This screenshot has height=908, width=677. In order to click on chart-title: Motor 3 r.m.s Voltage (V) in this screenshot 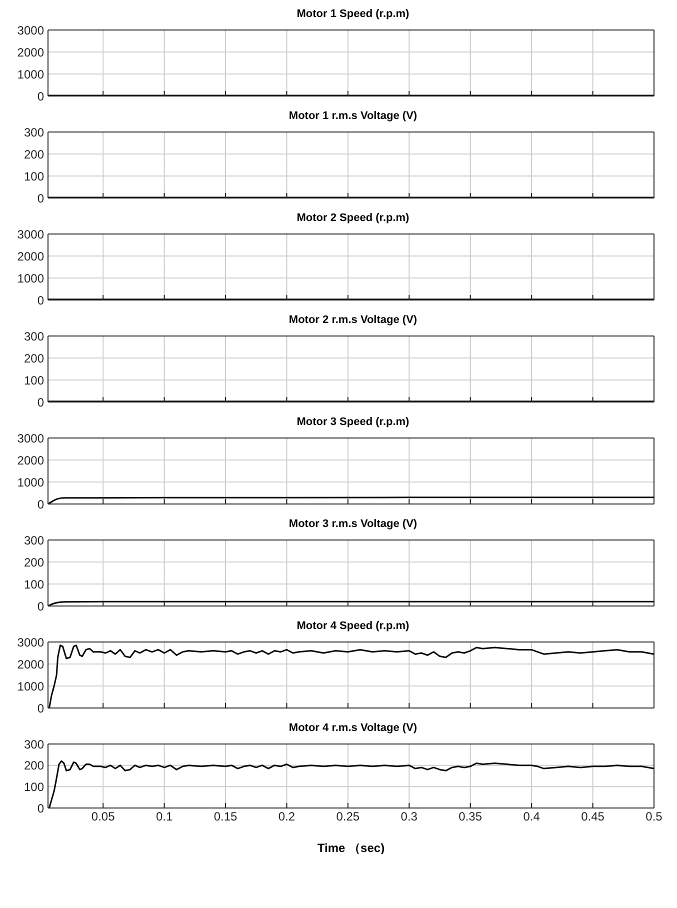, I will do `click(353, 525)`.